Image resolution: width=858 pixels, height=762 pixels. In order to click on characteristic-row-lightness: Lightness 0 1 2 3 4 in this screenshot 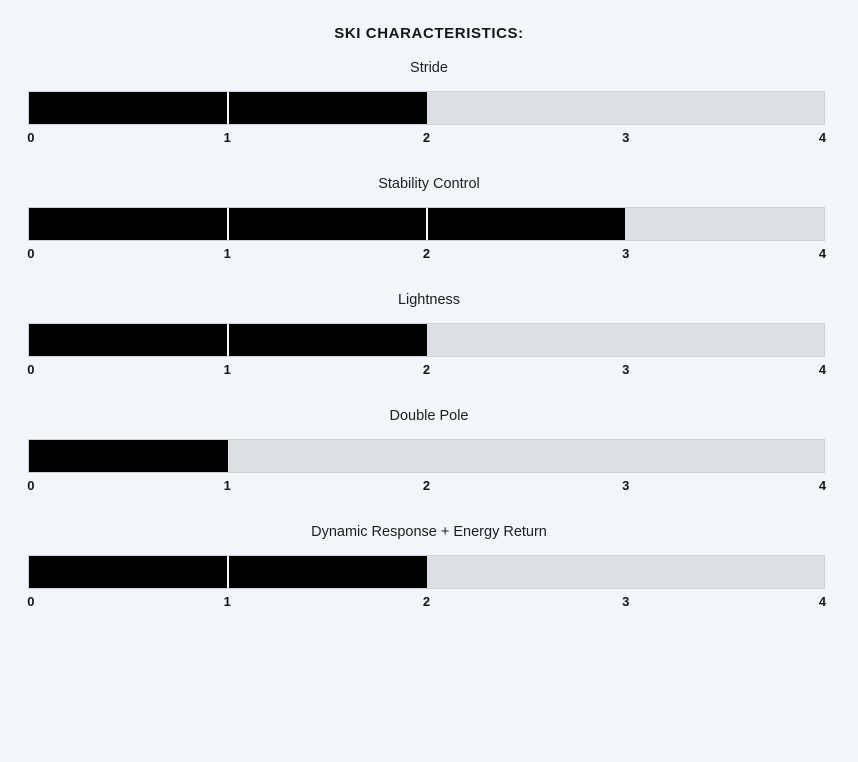, I will do `click(429, 336)`.